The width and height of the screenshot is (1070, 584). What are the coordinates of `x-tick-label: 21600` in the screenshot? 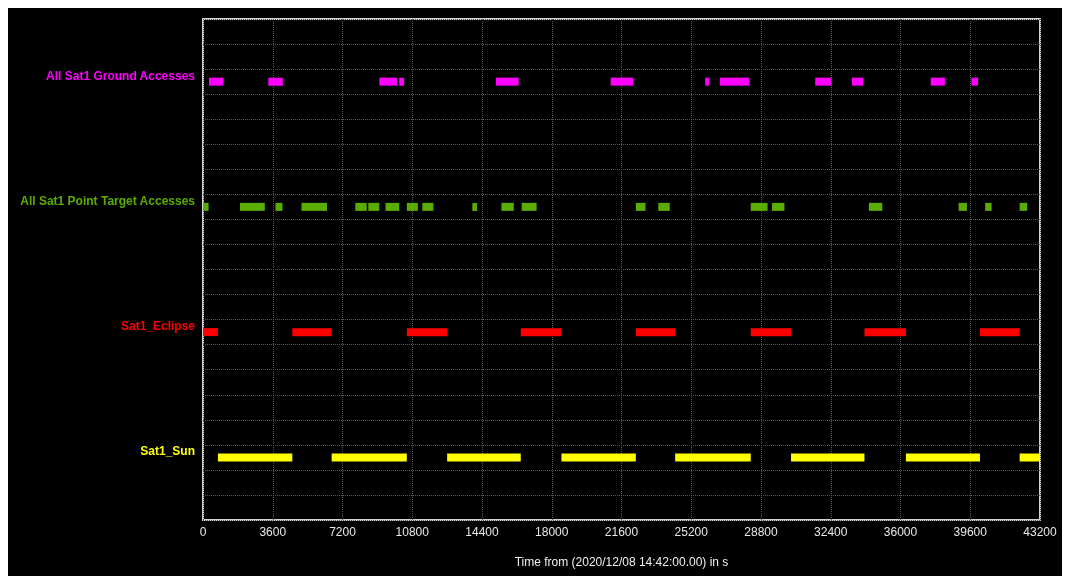 It's located at (621, 532).